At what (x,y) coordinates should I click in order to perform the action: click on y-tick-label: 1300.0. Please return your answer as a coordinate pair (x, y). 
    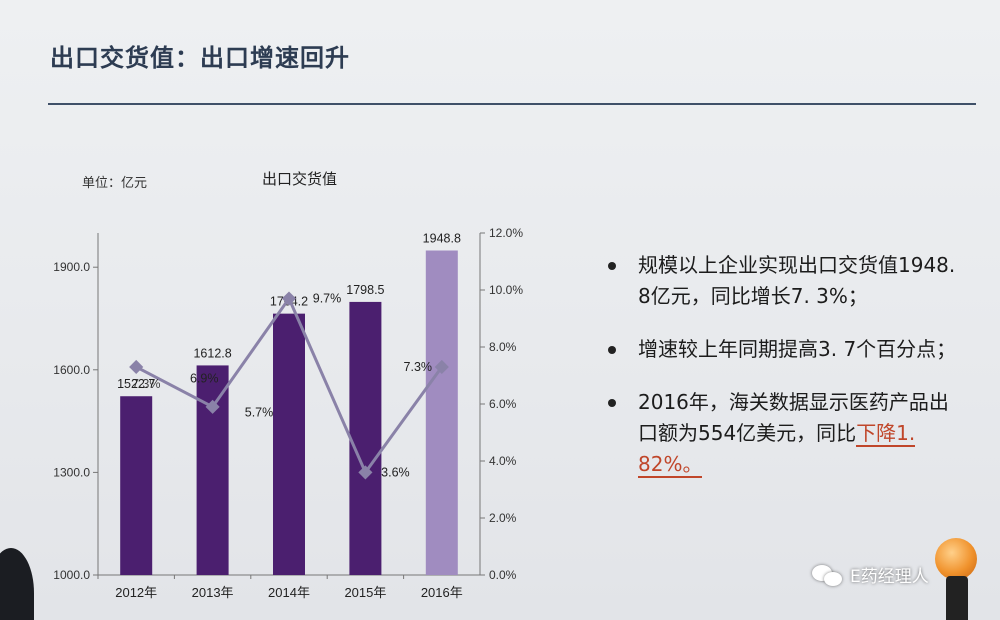
    Looking at the image, I should click on (71, 472).